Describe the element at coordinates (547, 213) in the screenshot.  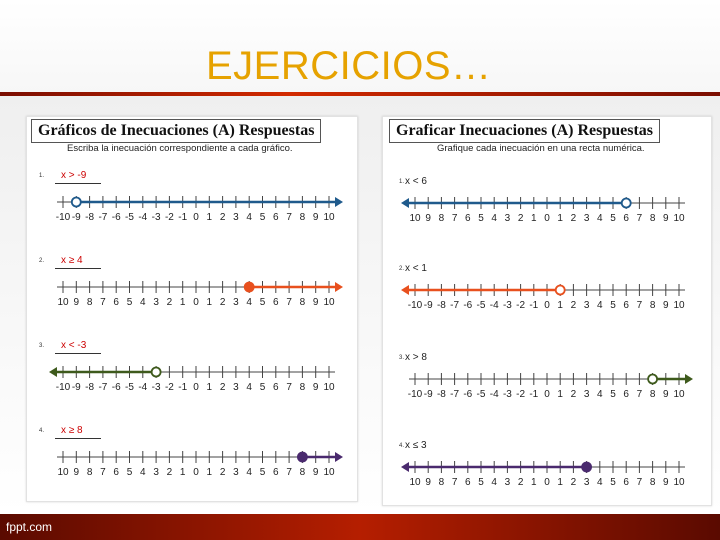
I see `problem: 1. x < 6 10 9 8 7 6 5 4 3 2 1 0 1 2 3 4 5 6 7 8 9 10` at that location.